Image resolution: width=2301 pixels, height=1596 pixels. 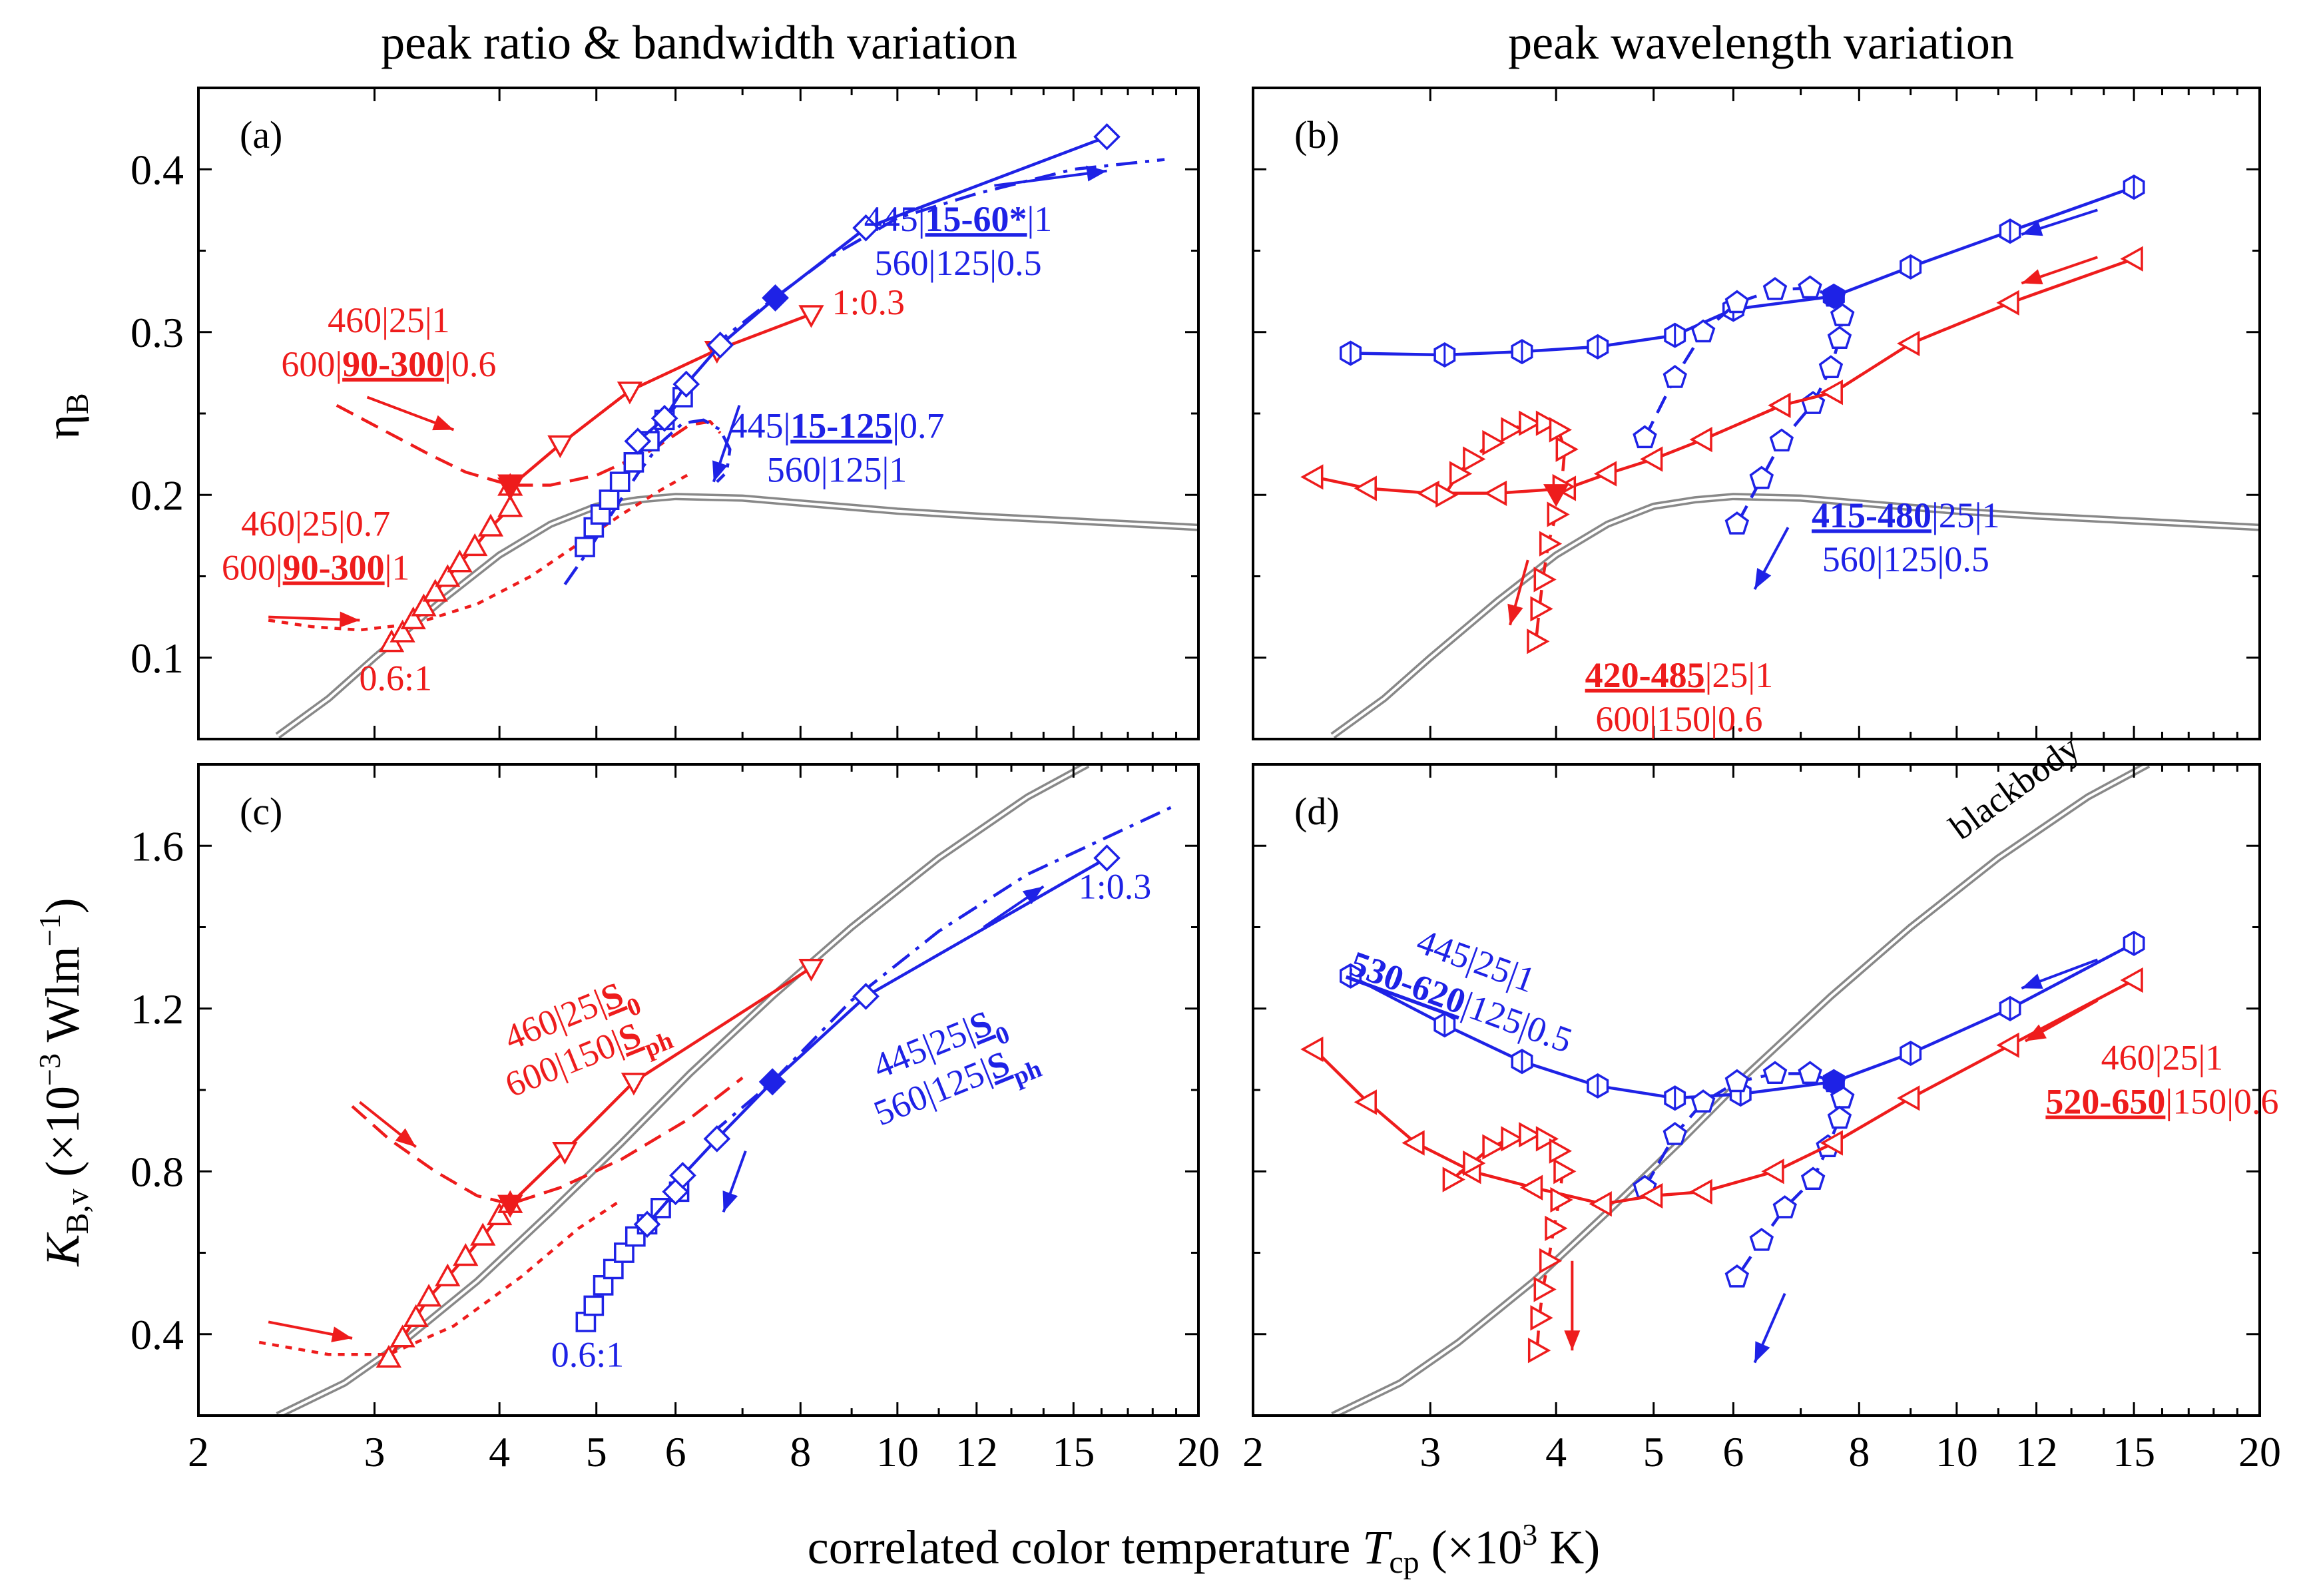 What do you see at coordinates (1645, 675) in the screenshot?
I see `annotation-b-1-part: 420-485` at bounding box center [1645, 675].